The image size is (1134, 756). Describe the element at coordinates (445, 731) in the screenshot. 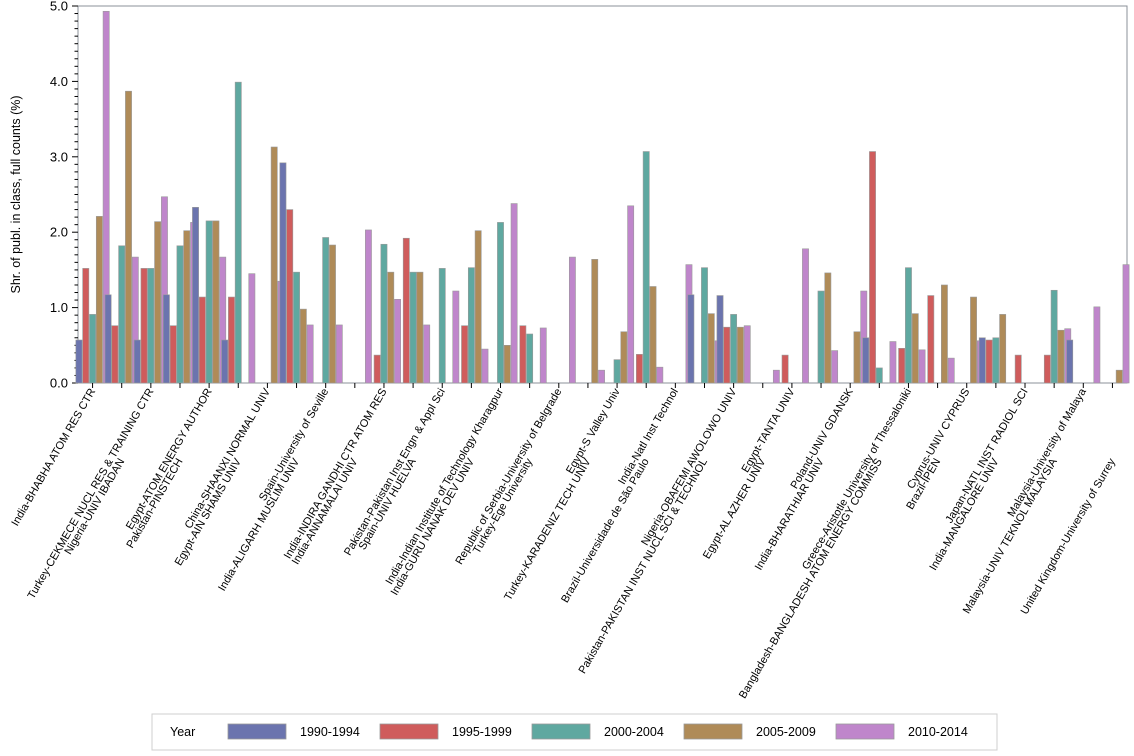

I see `legend-entry: 1995-1999` at that location.